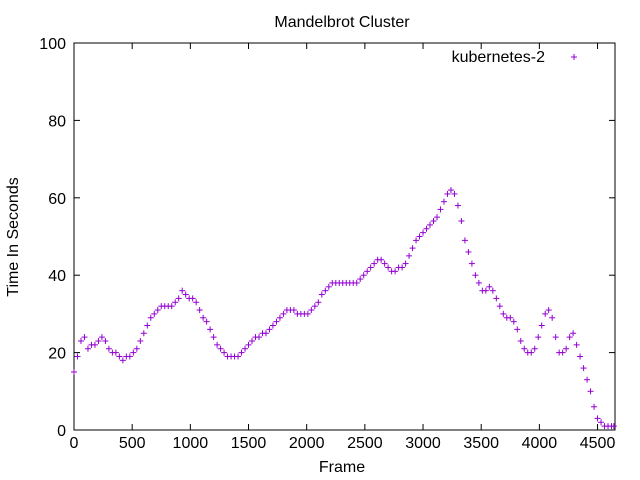 The image size is (640, 480). I want to click on y-tick-label: 80, so click(57, 121).